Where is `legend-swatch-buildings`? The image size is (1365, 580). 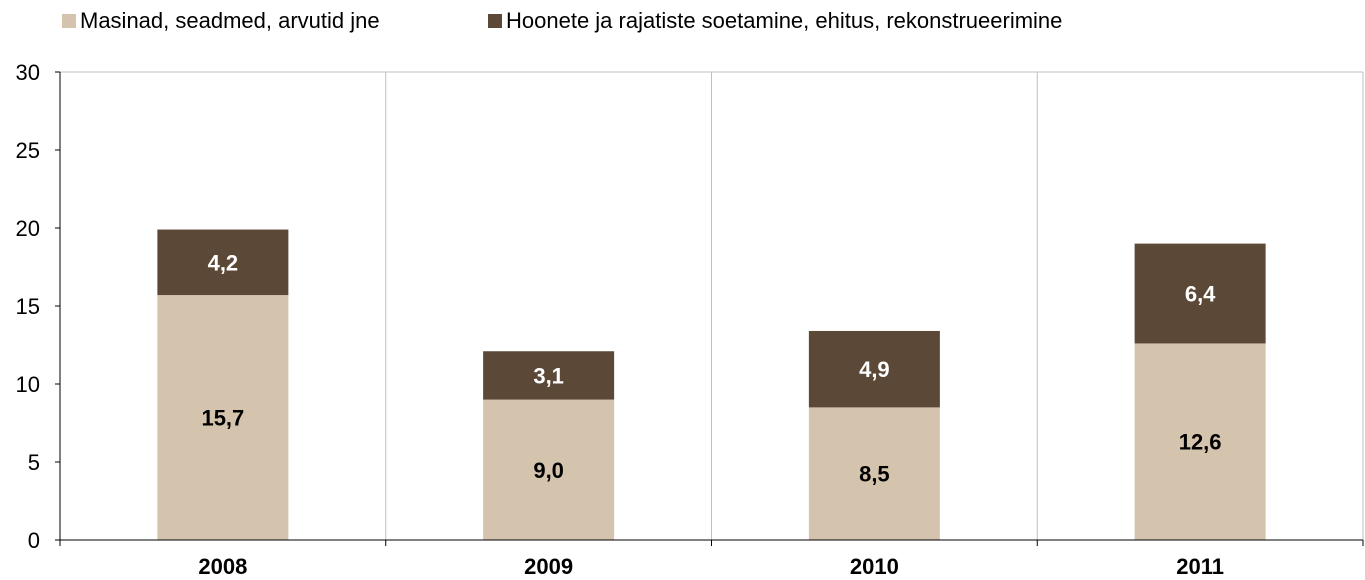
legend-swatch-buildings is located at coordinates (495, 21).